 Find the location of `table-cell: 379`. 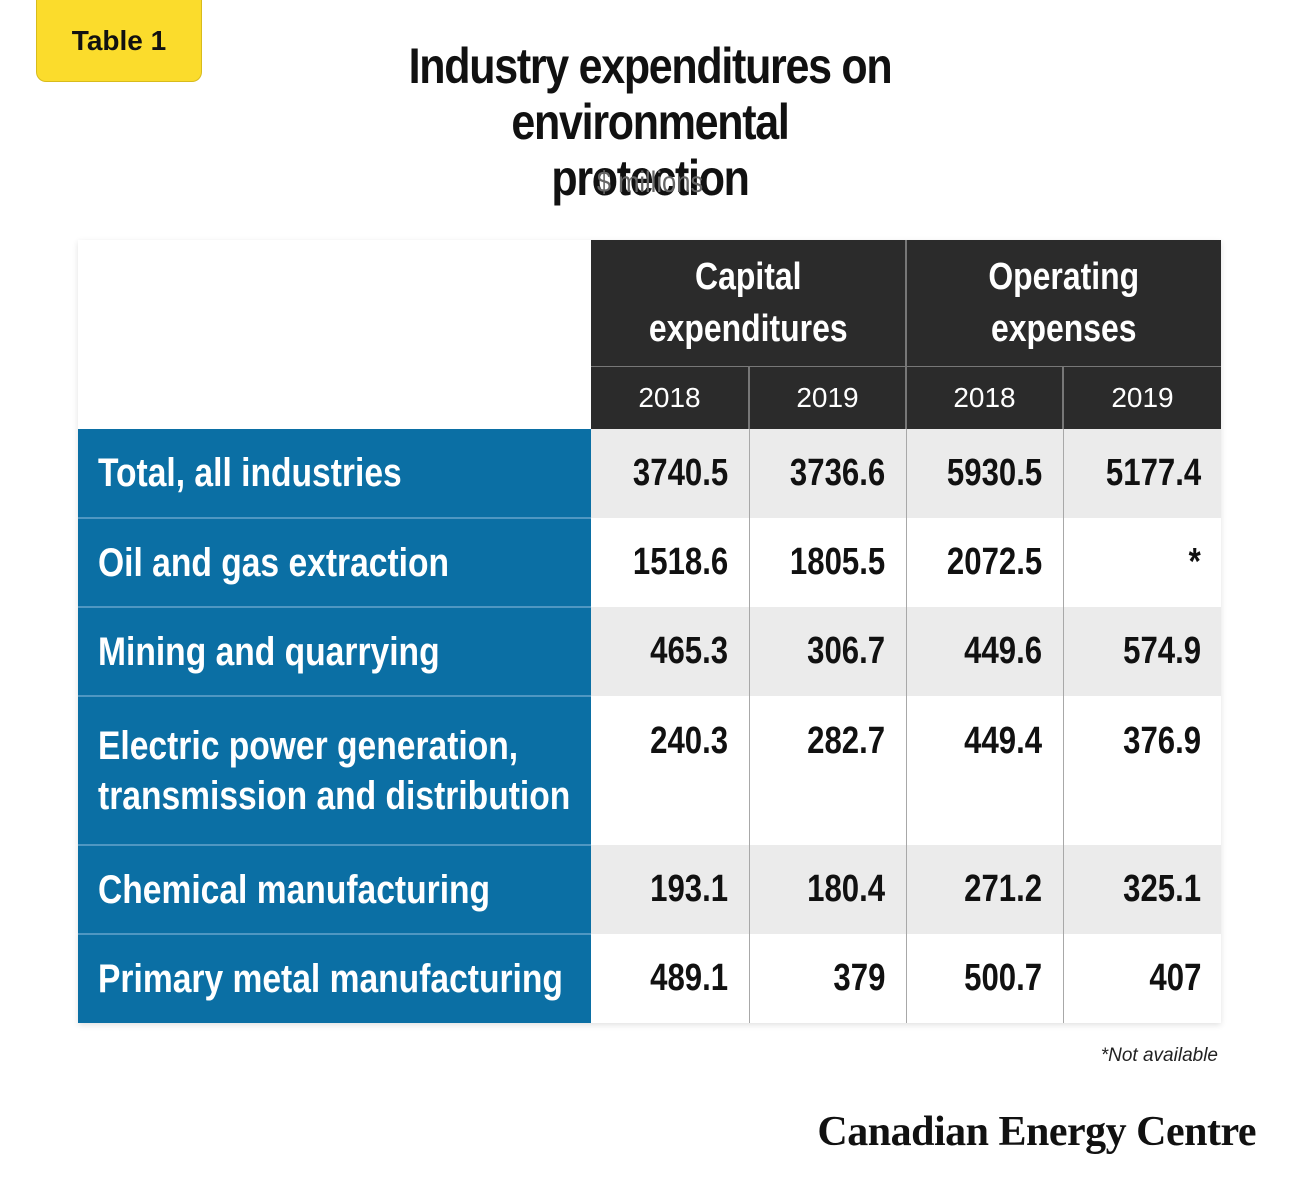

table-cell: 379 is located at coordinates (827, 978).